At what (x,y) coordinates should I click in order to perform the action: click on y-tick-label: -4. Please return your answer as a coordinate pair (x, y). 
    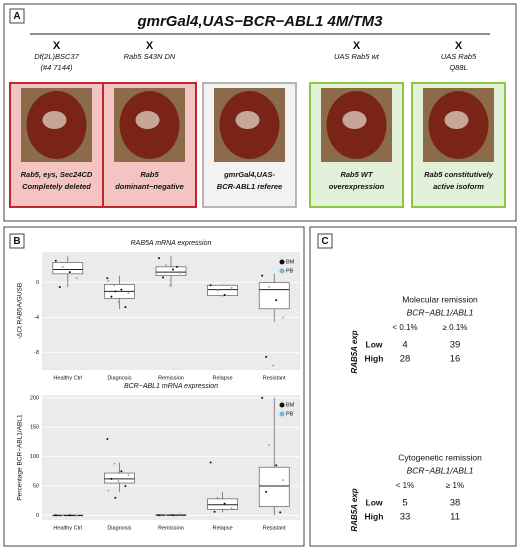
    Looking at the image, I should click on (36, 318).